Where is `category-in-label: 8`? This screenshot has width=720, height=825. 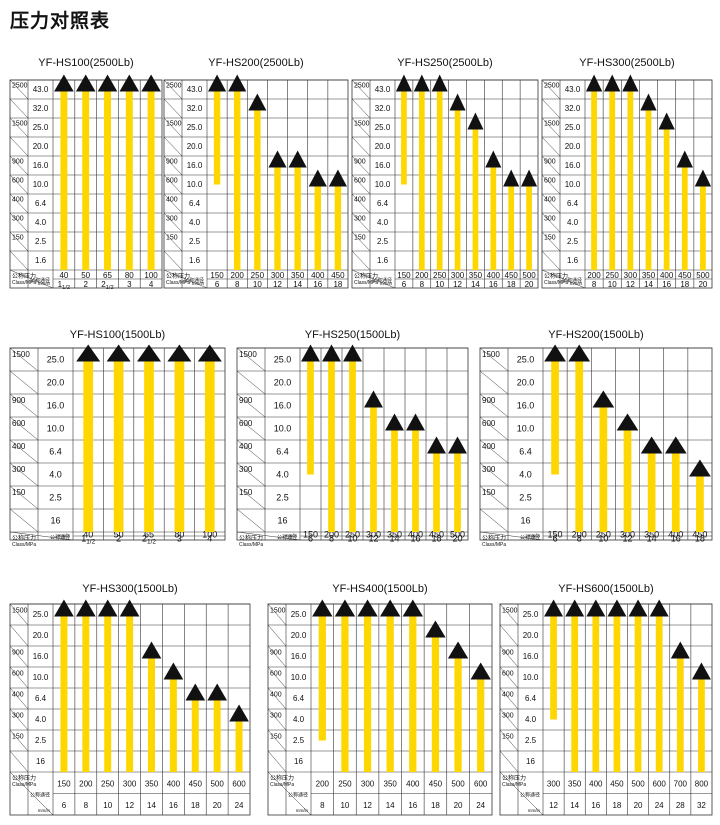
category-in-label: 8 is located at coordinates (322, 805).